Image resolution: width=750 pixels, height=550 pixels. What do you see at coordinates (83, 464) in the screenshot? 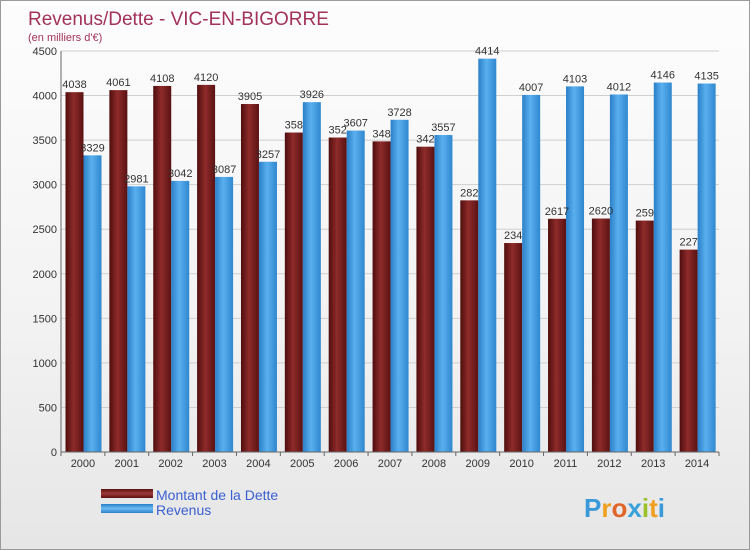
I see `x-tick-label: 2000` at bounding box center [83, 464].